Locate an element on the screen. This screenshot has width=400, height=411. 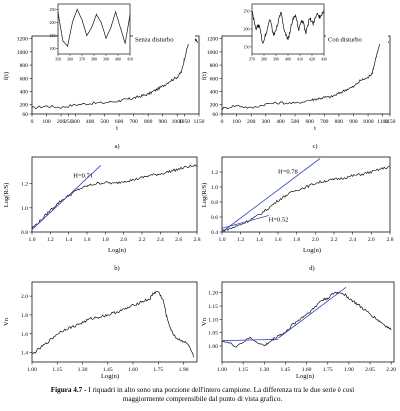
x-tick-label-a: 100 is located at coordinates (46, 122).